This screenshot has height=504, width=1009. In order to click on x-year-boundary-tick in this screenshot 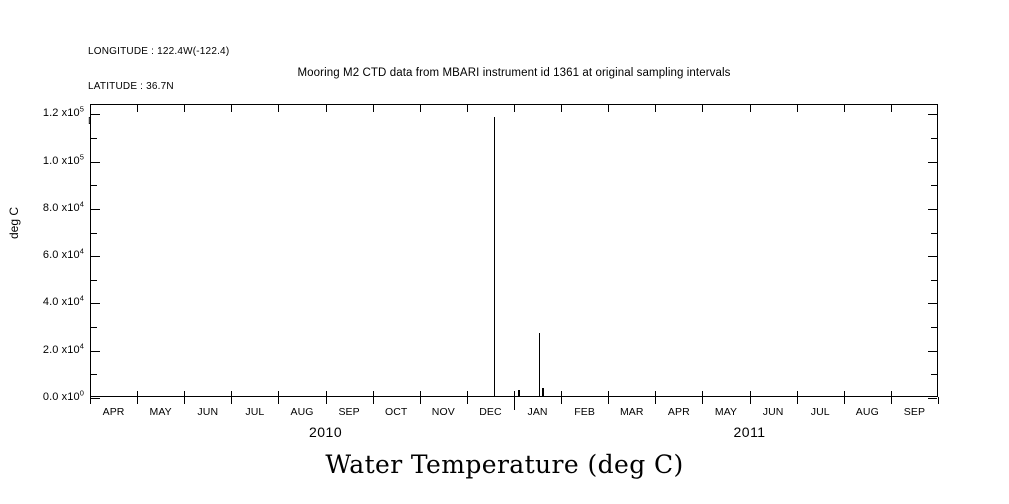, I will do `click(514, 403)`.